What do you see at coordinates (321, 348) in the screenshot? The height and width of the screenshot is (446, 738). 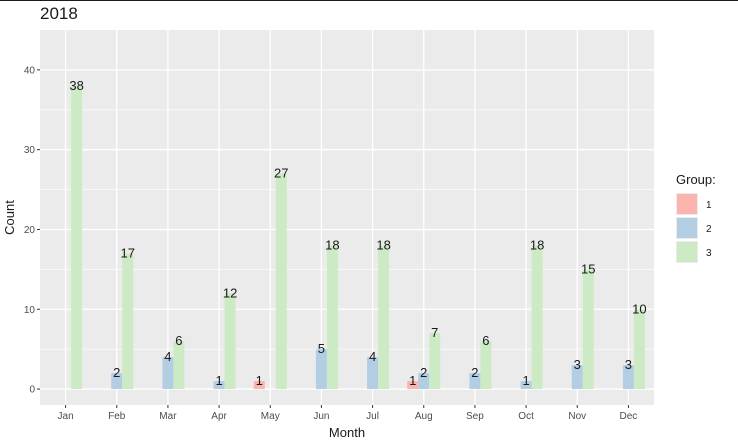 I see `data-label: 5` at bounding box center [321, 348].